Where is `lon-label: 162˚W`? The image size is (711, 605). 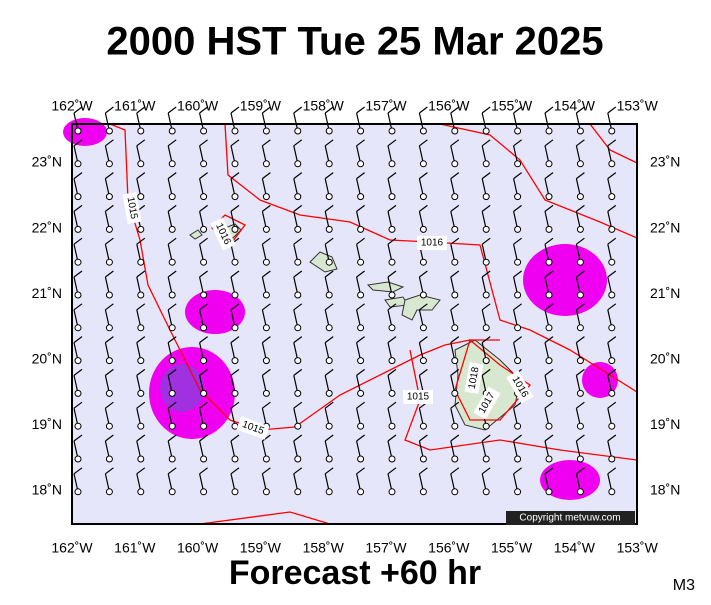
lon-label: 162˚W is located at coordinates (72, 106).